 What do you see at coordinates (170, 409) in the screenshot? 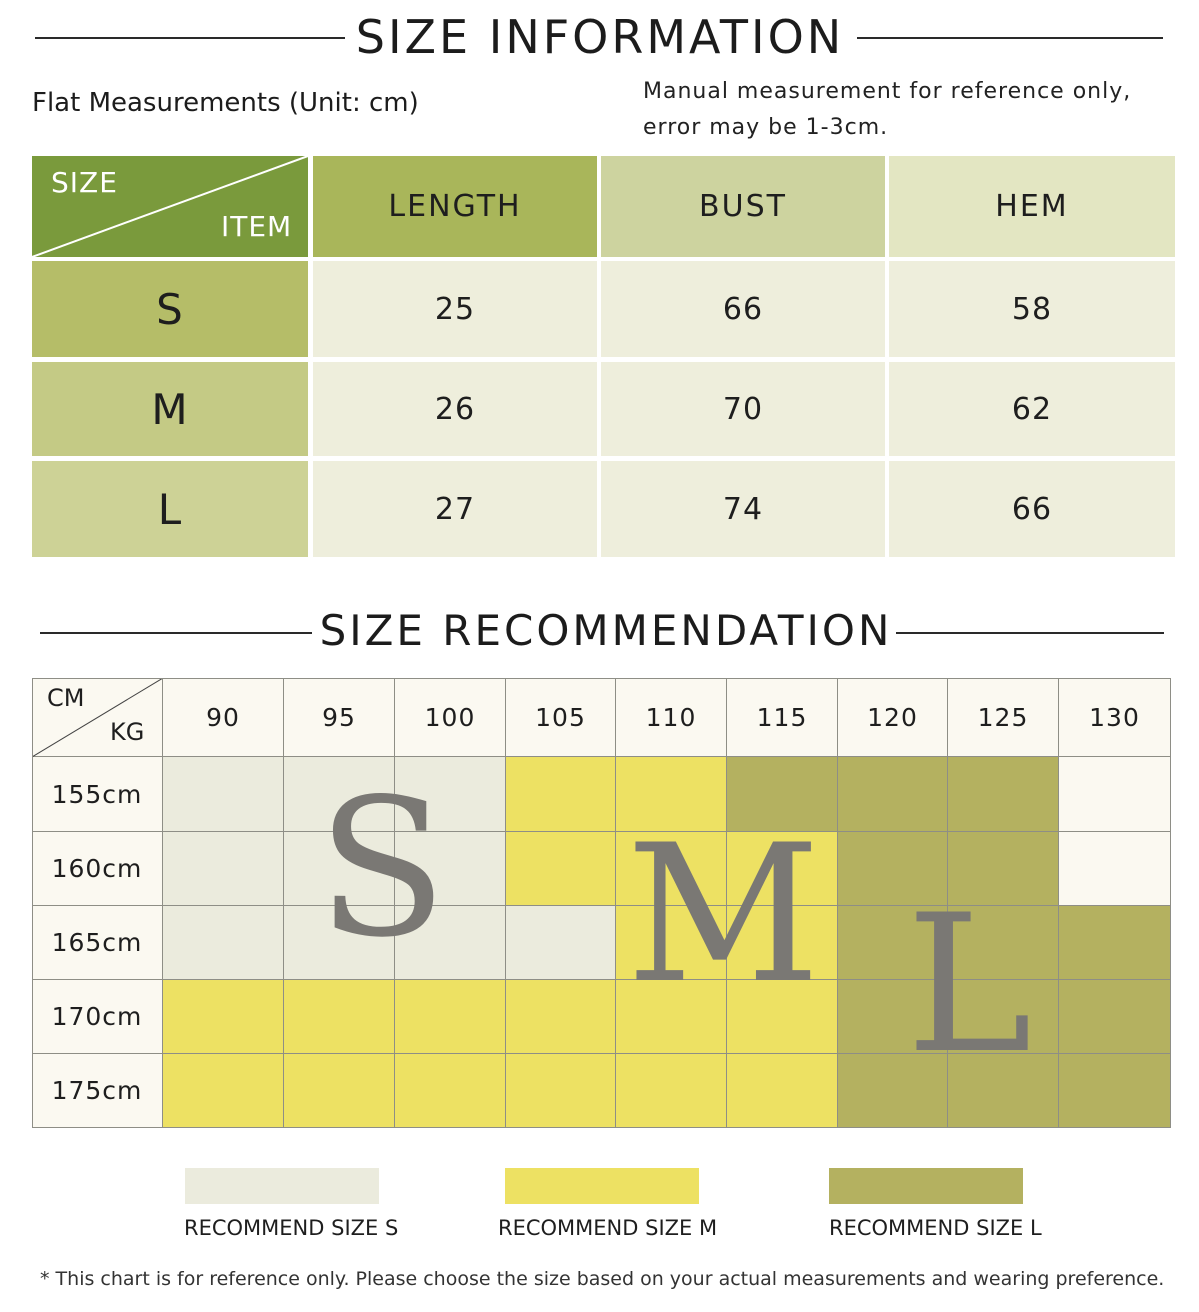
I see `size-label-m: M` at bounding box center [170, 409].